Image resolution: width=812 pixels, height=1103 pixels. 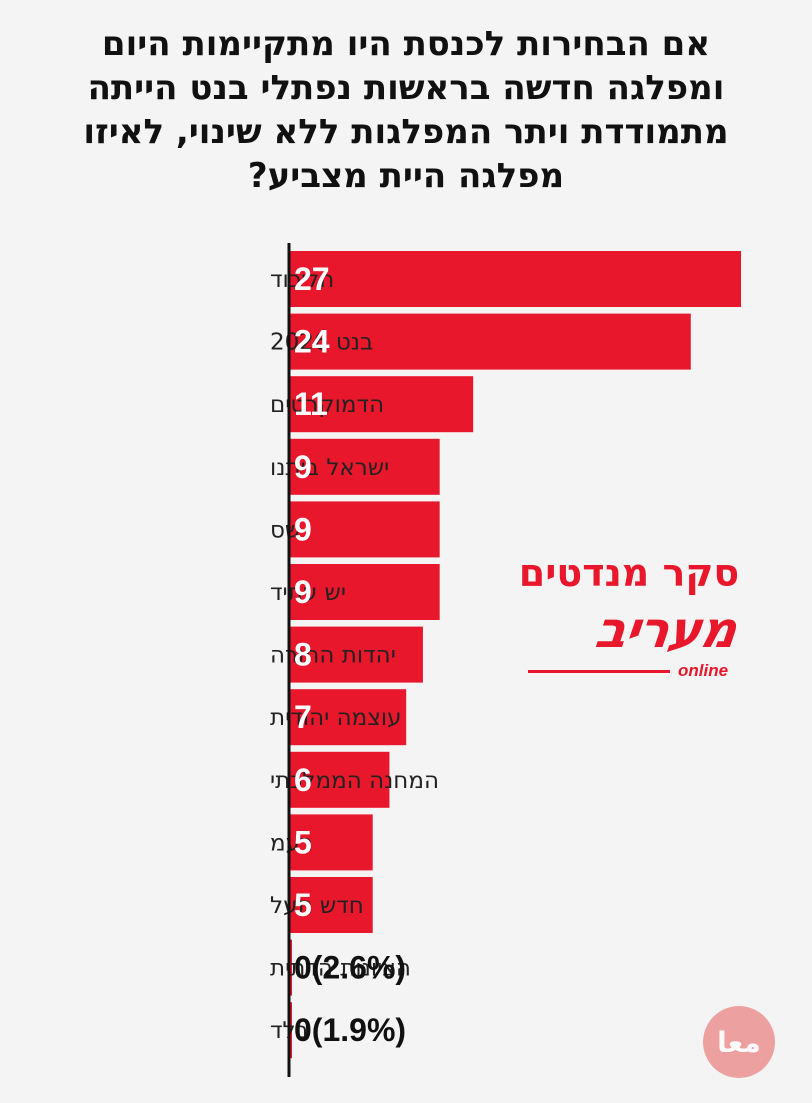 What do you see at coordinates (406, 44) in the screenshot?
I see `title-line: אם הבחירות לכנסת היו מתקיימות היום` at bounding box center [406, 44].